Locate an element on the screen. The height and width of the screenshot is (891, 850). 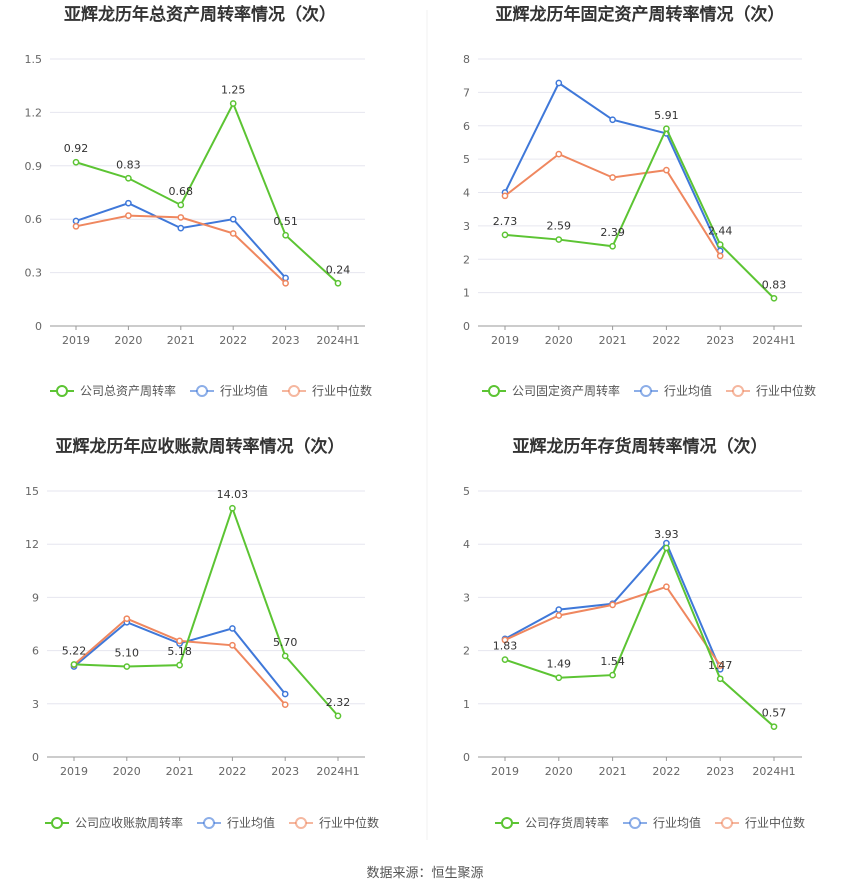
data-label: 5.18 is located at coordinates (179, 651).